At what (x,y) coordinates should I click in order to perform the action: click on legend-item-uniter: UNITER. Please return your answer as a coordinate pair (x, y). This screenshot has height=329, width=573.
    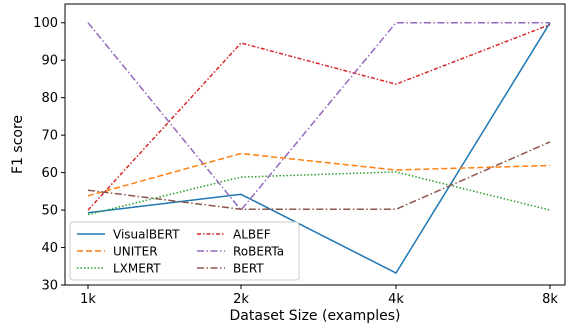
    Looking at the image, I should click on (117, 252).